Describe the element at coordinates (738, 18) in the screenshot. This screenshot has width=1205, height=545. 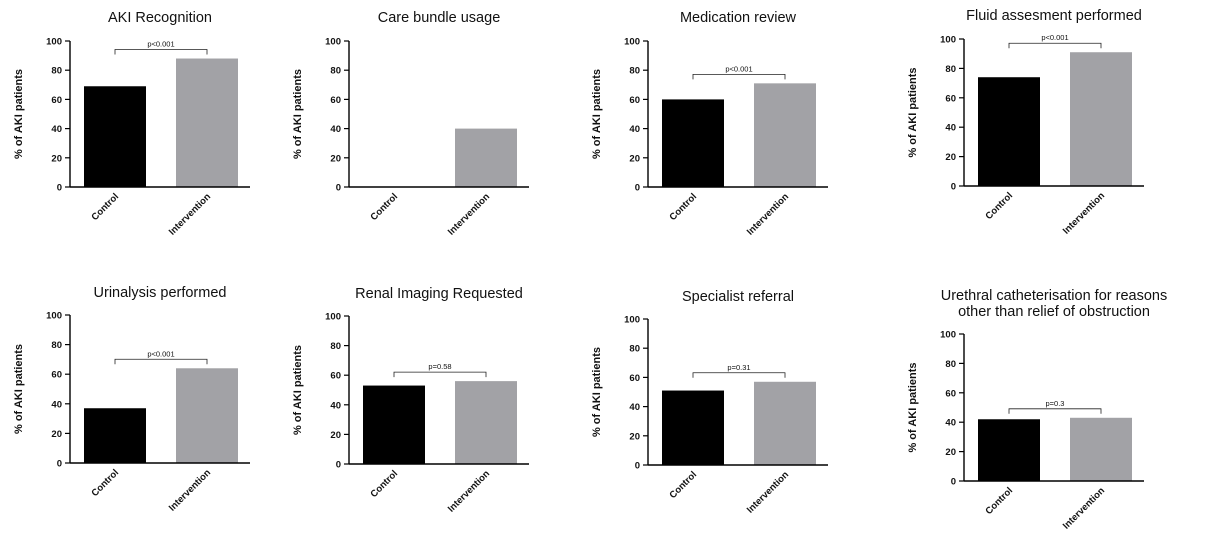
I see `chart-title: Medication review` at that location.